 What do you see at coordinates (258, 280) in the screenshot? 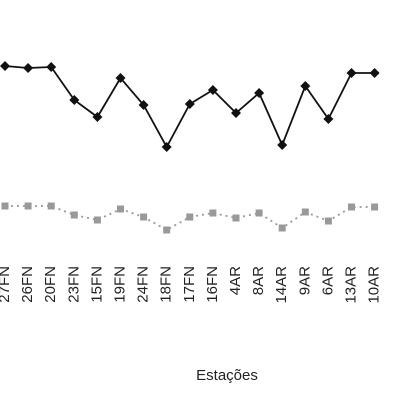
I see `x-tick-label: 8AR` at bounding box center [258, 280].